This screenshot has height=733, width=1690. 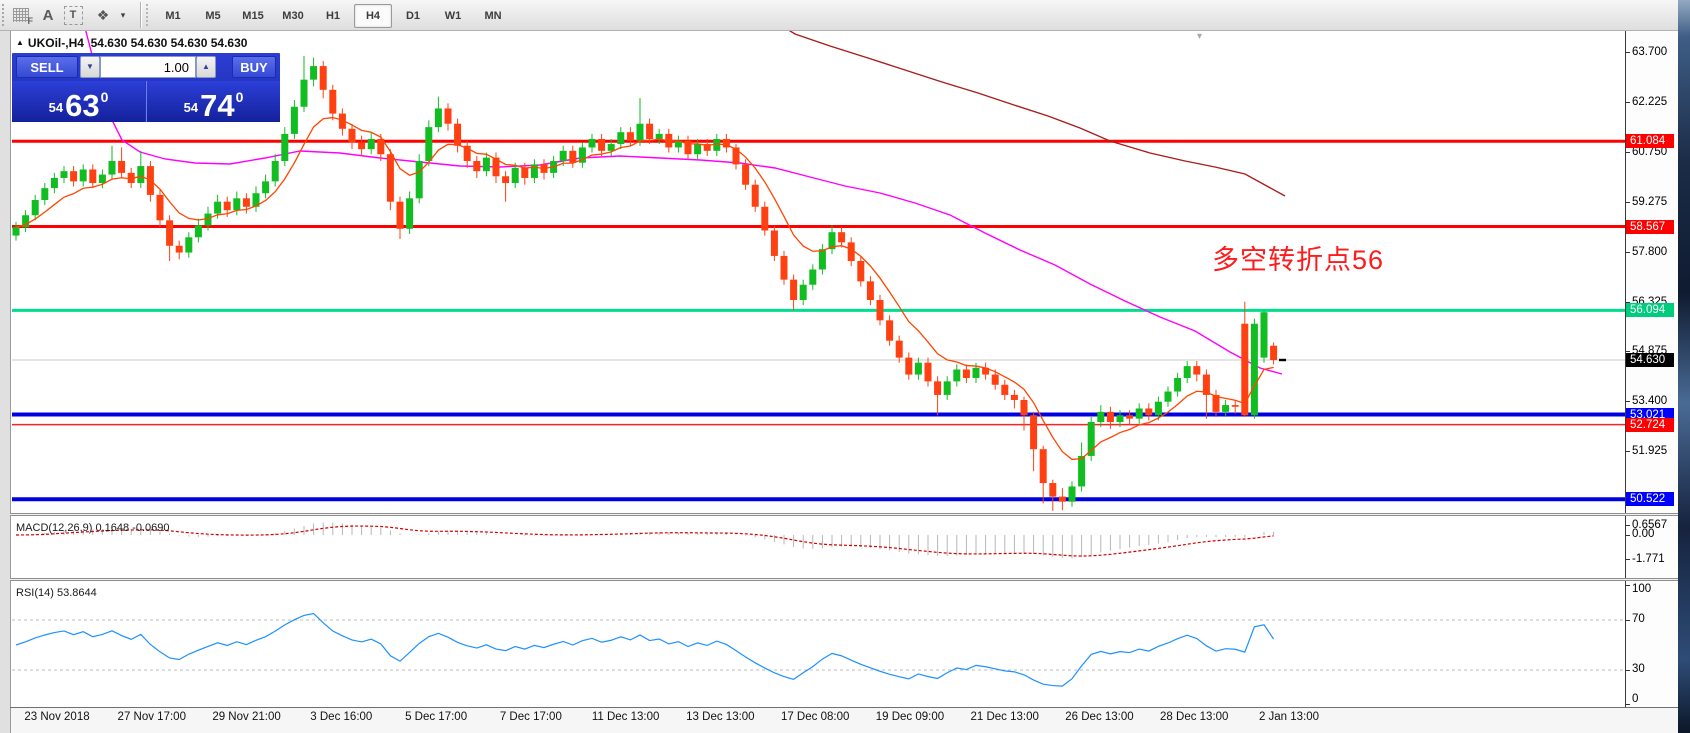 What do you see at coordinates (453, 16) in the screenshot?
I see `timeframe-w1: W1` at bounding box center [453, 16].